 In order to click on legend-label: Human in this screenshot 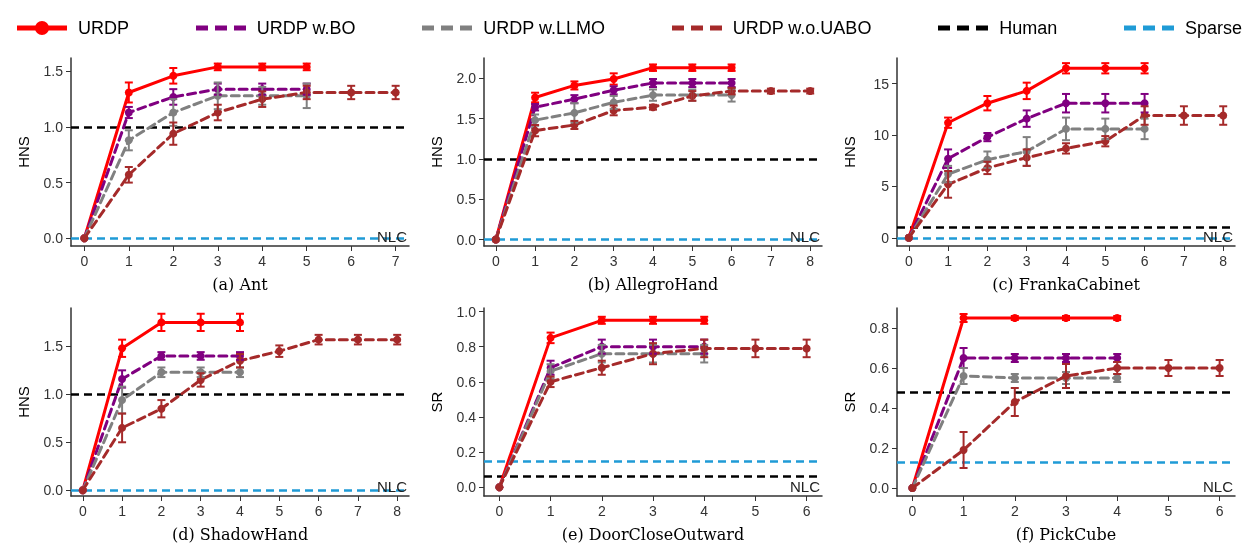, I will do `click(1028, 28)`.